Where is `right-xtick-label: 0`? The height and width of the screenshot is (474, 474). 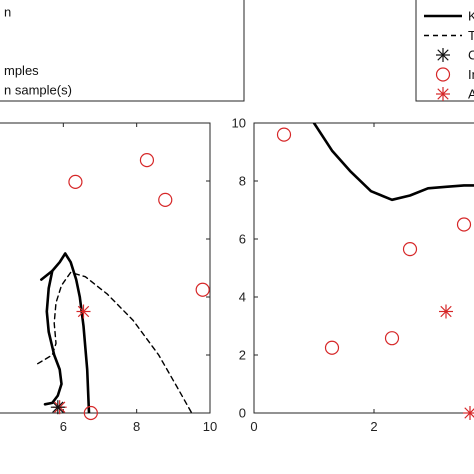 right-xtick-label: 0 is located at coordinates (253, 426).